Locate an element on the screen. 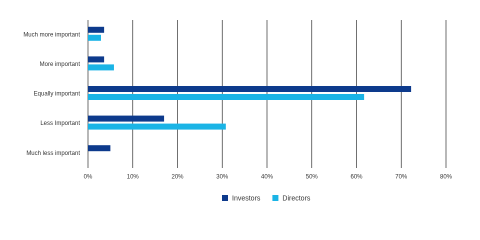 This screenshot has width=480, height=240. x-tick-label: 40% is located at coordinates (267, 178).